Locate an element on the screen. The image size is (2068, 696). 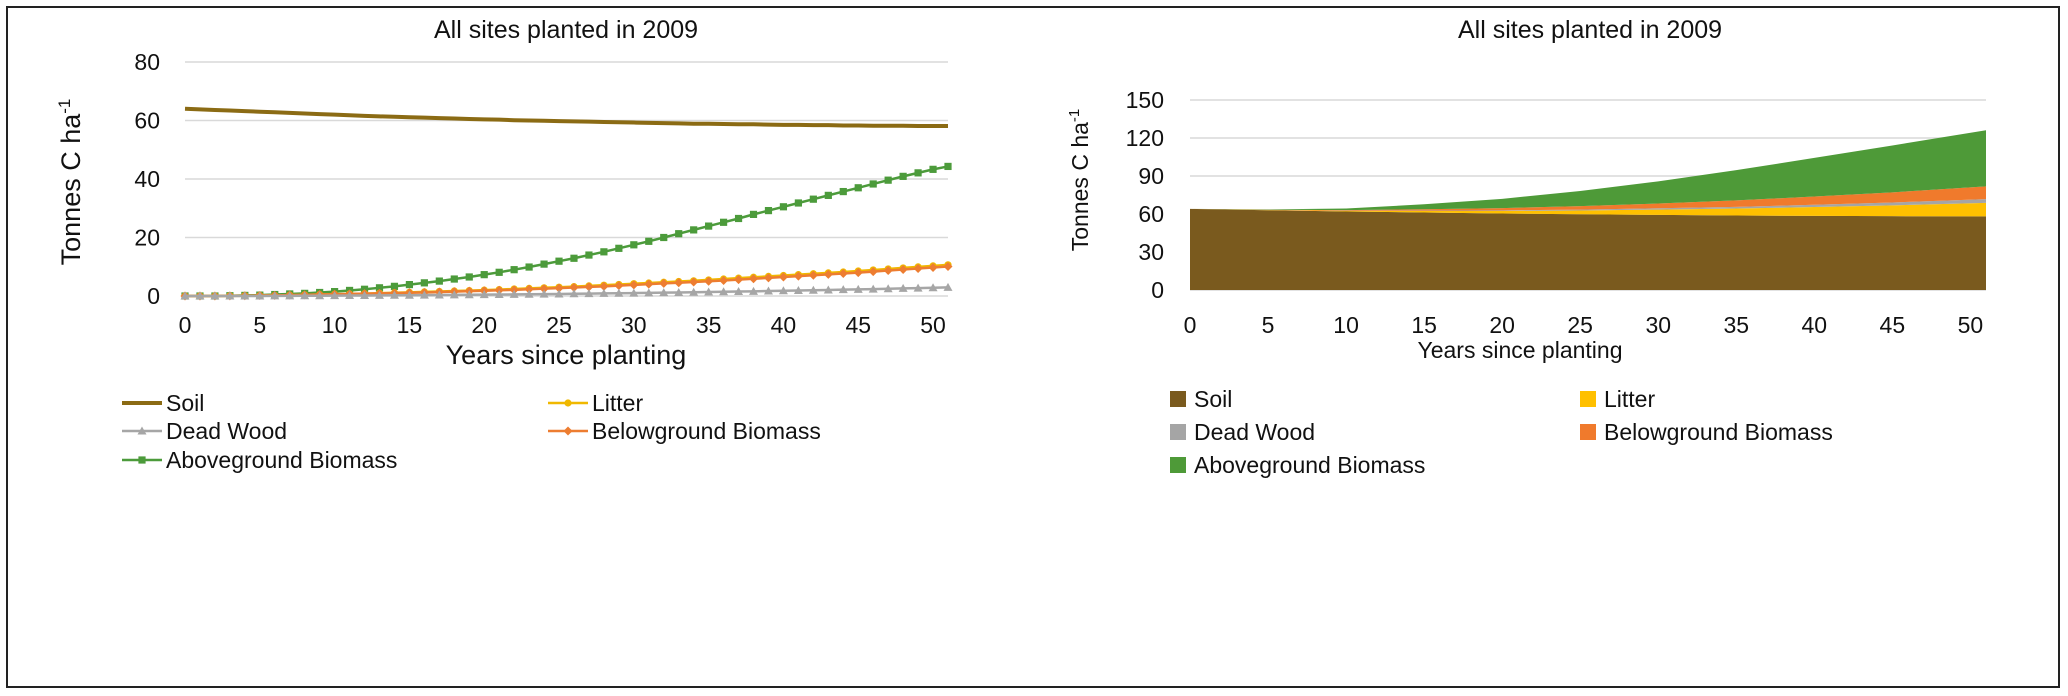
x-tick-label: 0 is located at coordinates (185, 325).